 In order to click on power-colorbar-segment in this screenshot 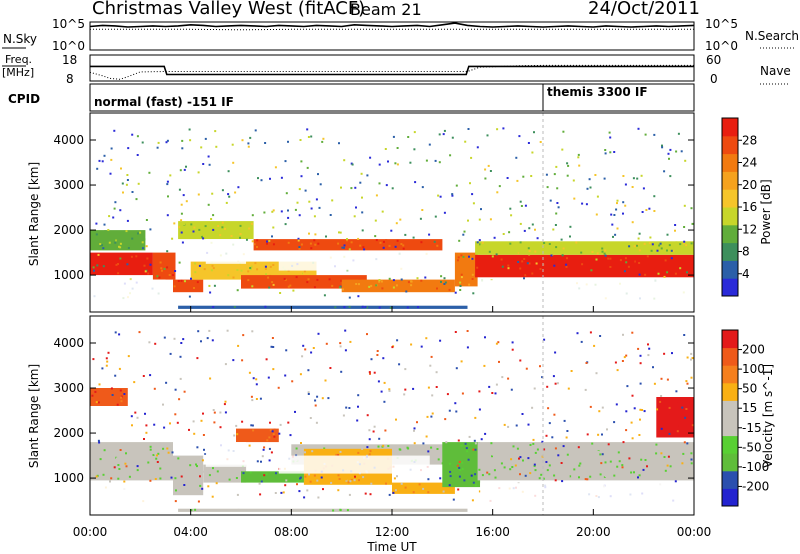, I will do `click(730, 127)`.